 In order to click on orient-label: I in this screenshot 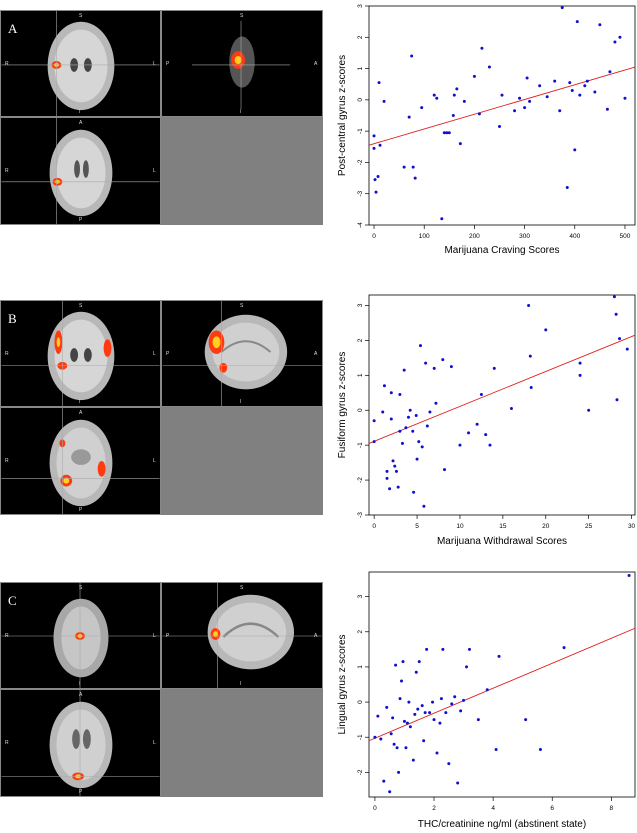, I will do `click(241, 684)`.